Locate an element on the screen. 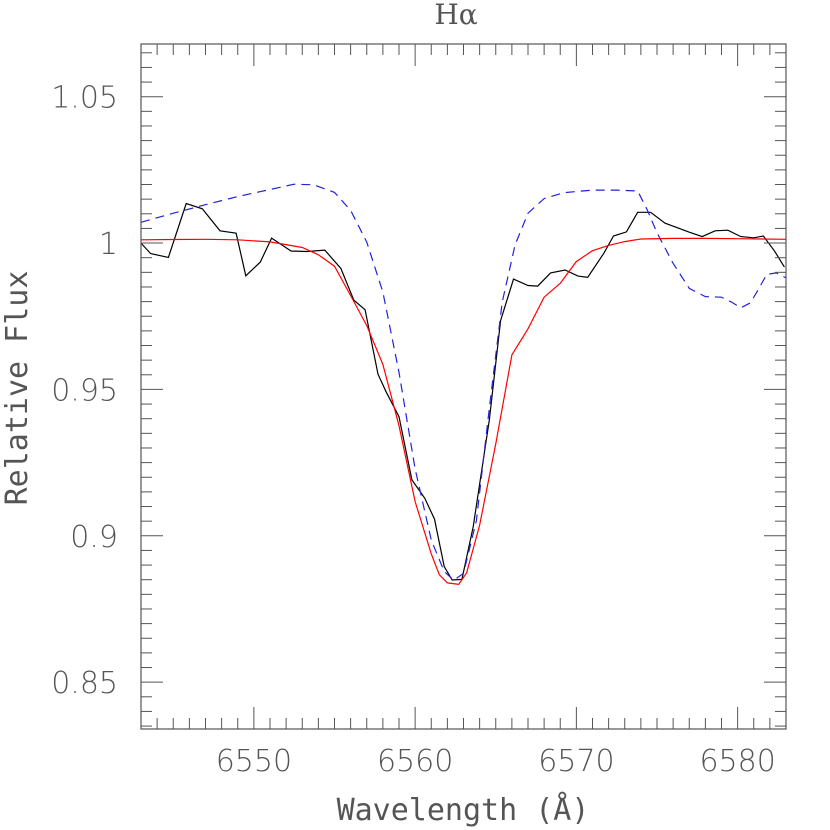  chart-title: Hα is located at coordinates (455, 15).